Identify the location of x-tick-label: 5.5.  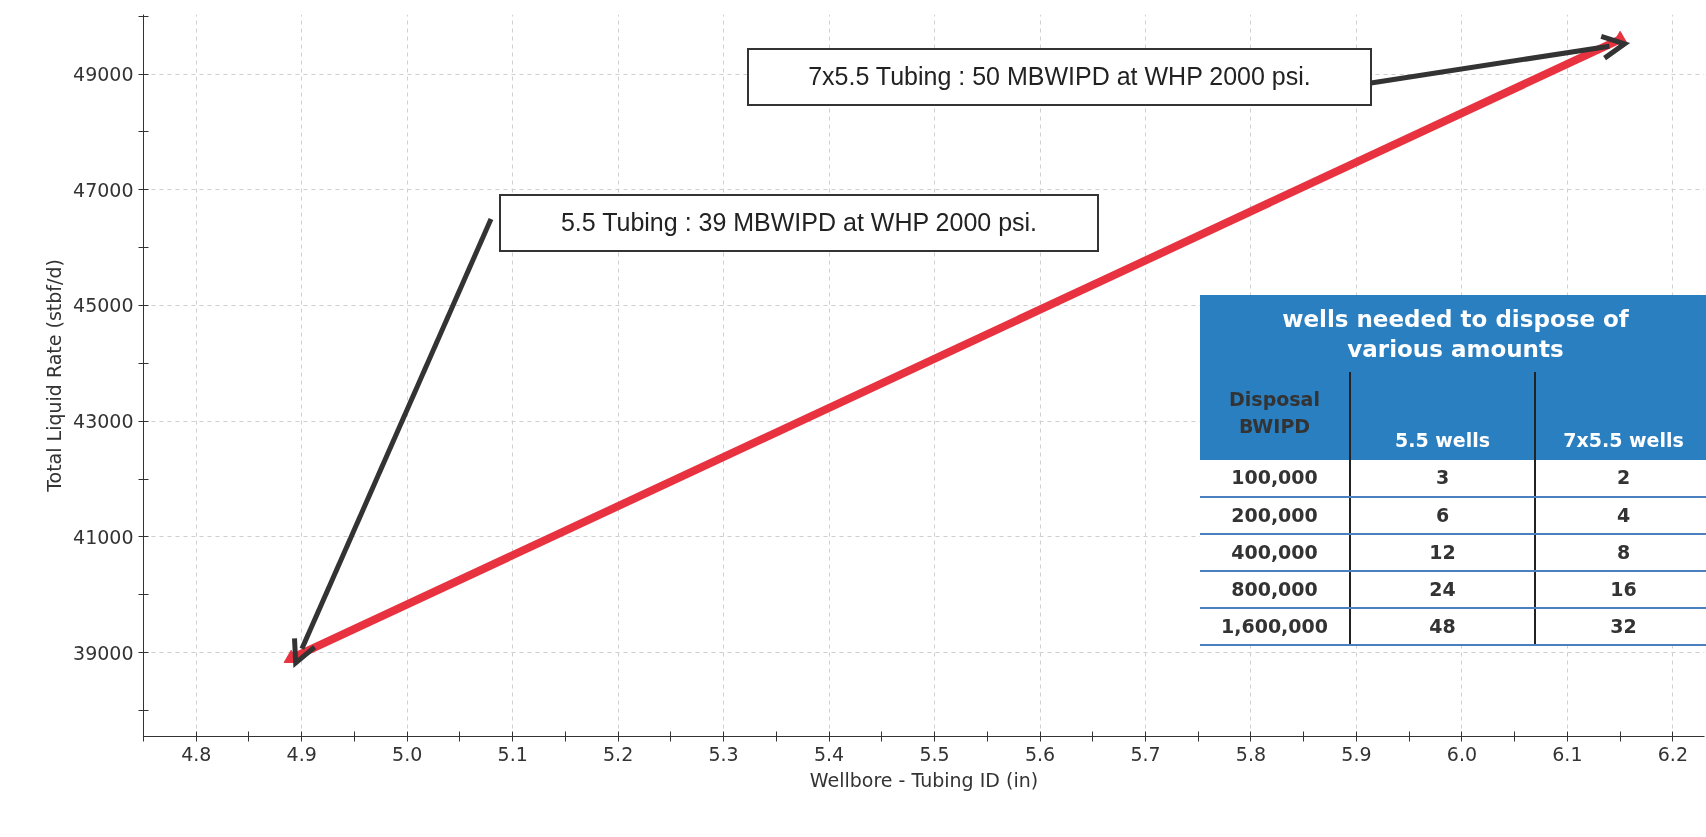
(934, 753).